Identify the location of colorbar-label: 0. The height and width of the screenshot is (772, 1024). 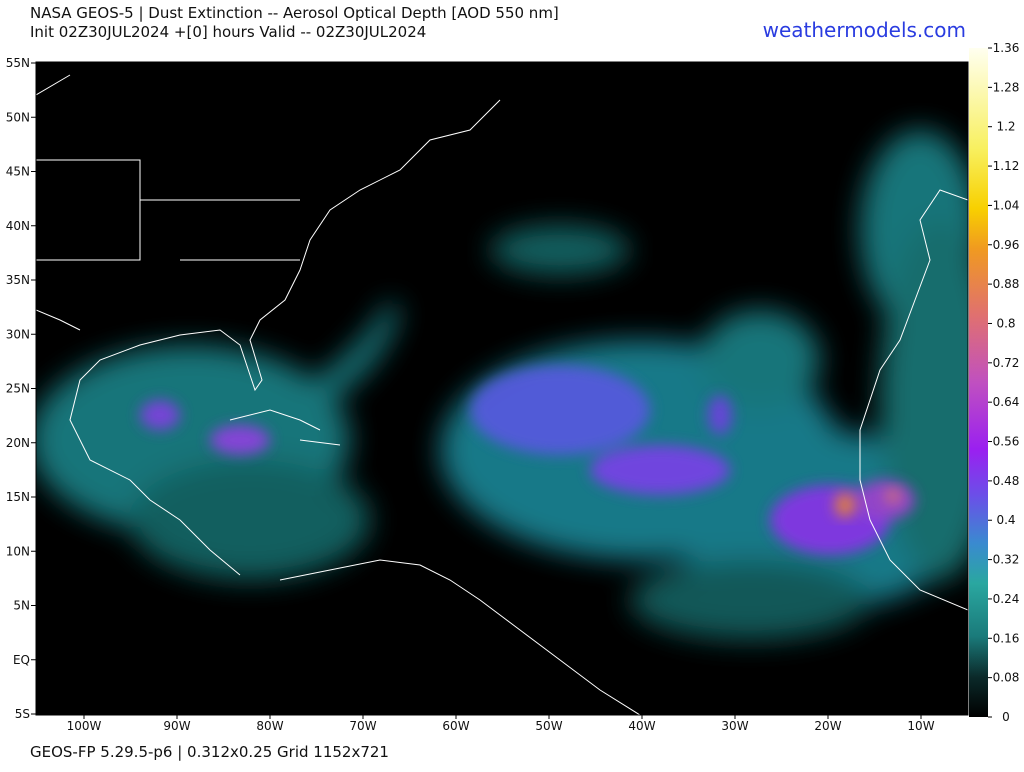
(1006, 717).